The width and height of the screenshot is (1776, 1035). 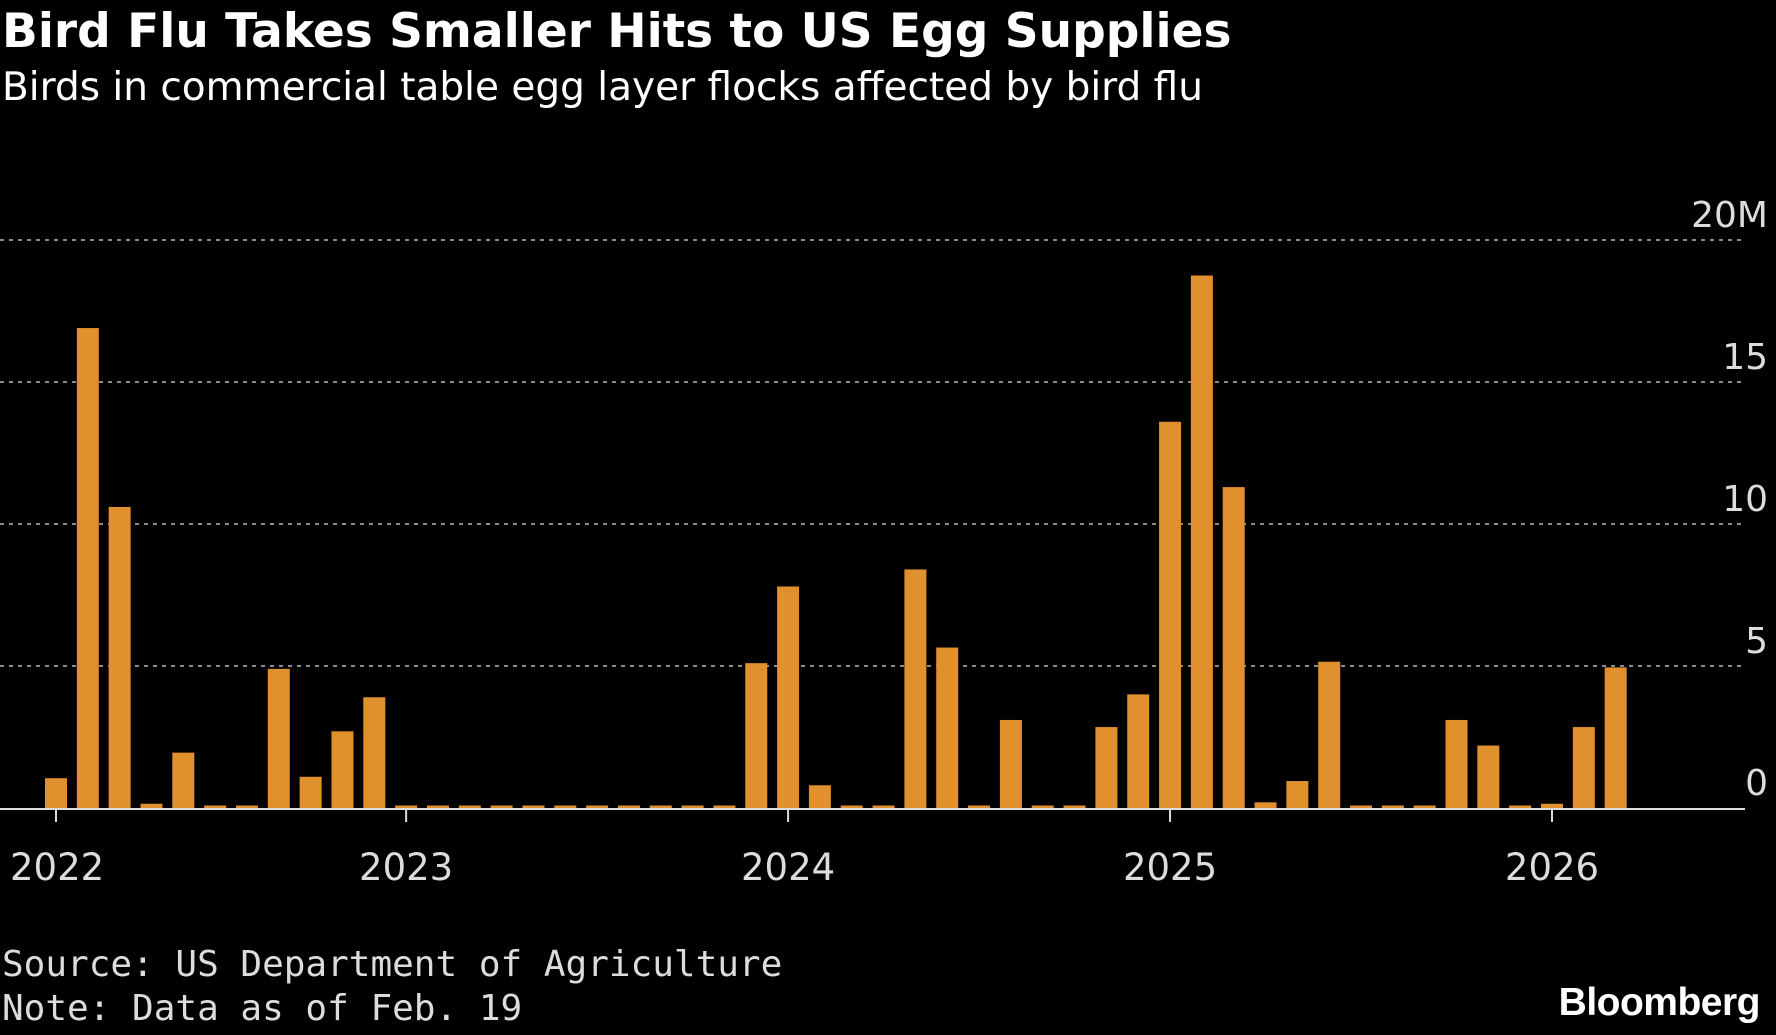 I want to click on bloomberg-logo: Bloomberg, so click(x=1659, y=1002).